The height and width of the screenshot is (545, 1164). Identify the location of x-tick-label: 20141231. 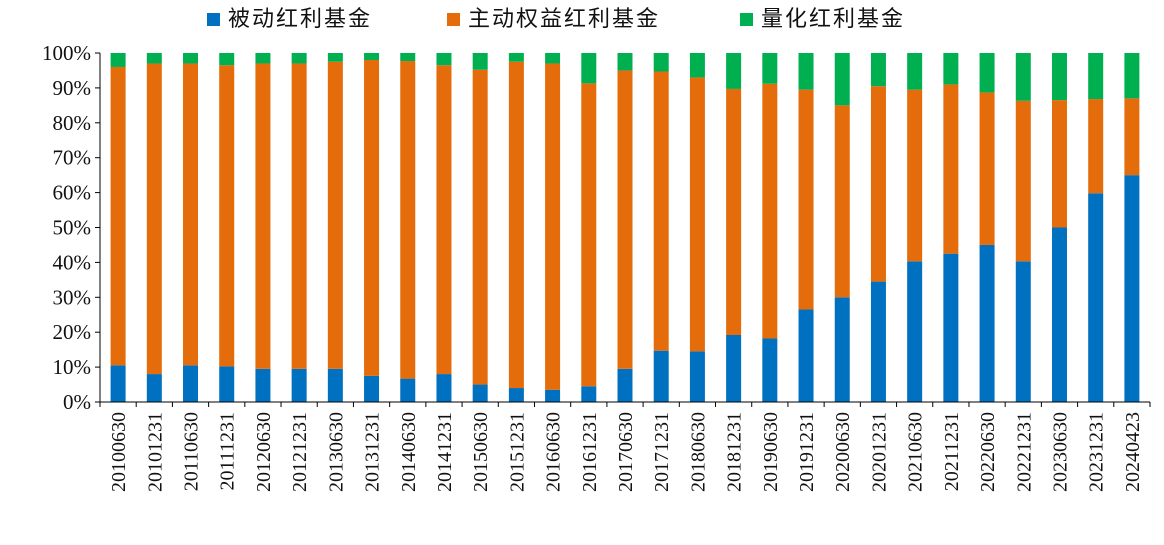
(445, 452).